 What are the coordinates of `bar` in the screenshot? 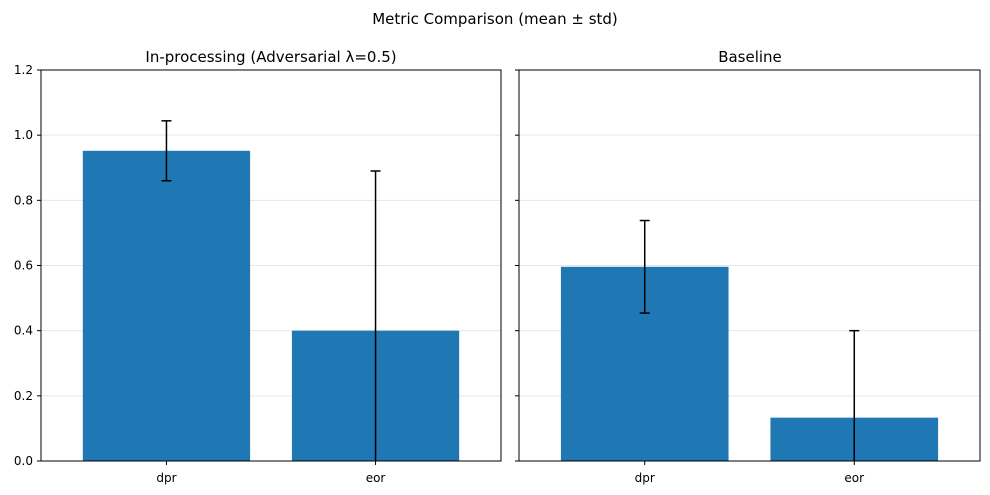 It's located at (166, 305).